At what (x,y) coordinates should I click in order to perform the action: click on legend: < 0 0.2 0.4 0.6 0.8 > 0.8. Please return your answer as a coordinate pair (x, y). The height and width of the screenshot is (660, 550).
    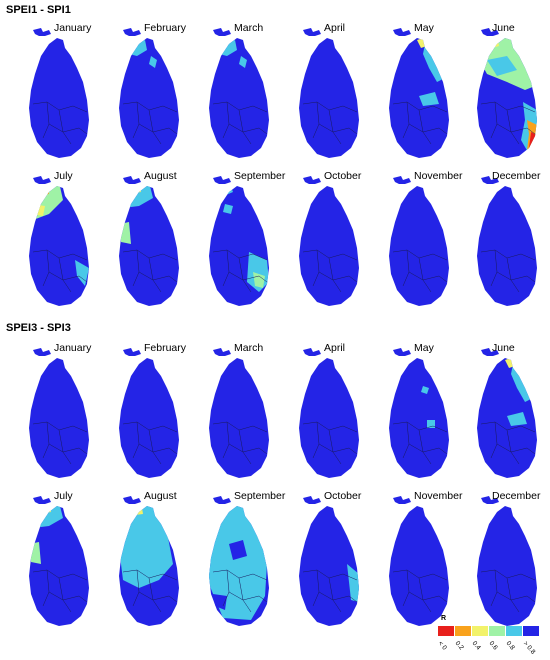
    Looking at the image, I should click on (492, 643).